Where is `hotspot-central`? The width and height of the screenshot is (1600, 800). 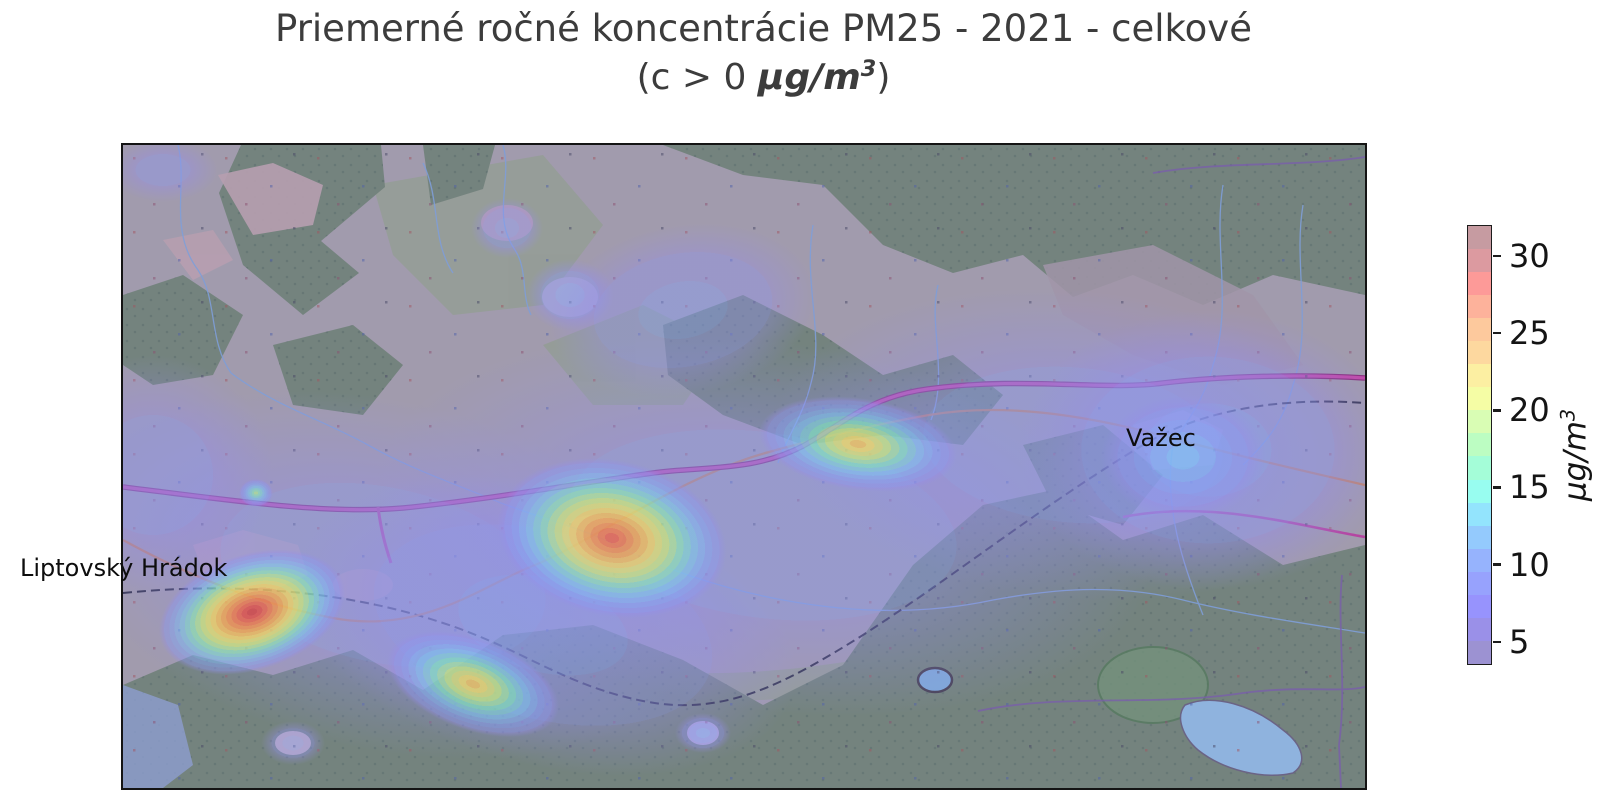 hotspot-central is located at coordinates (612, 538).